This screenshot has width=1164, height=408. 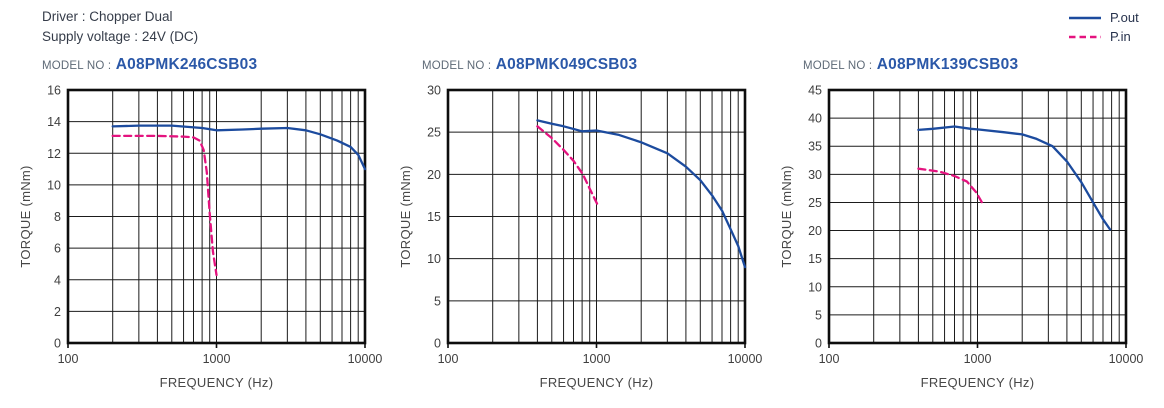 I want to click on model-no-value: A08PMK049CSB03, so click(x=566, y=64).